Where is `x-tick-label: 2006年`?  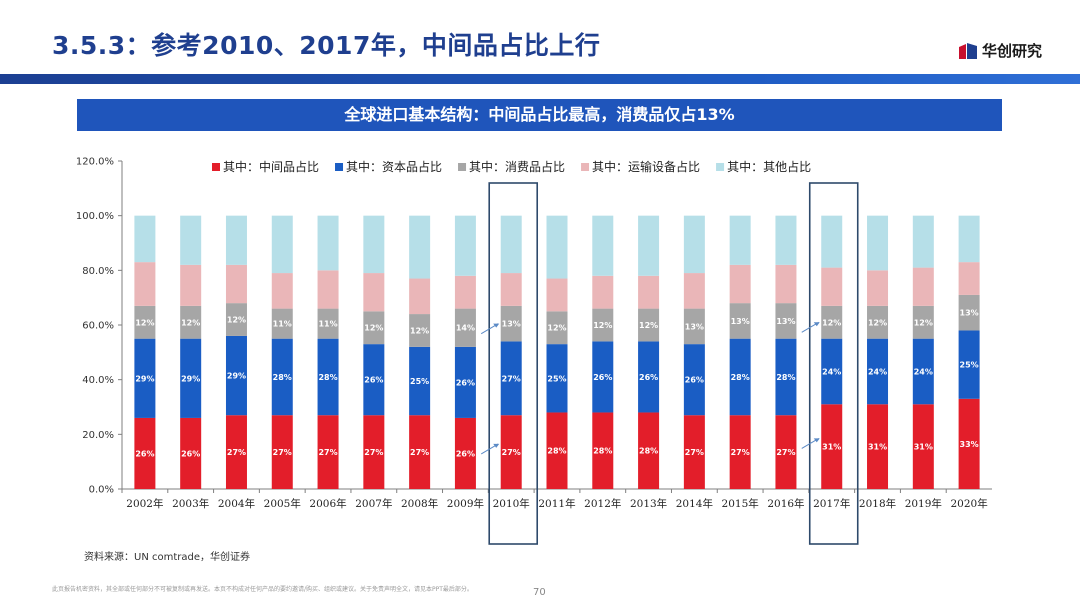
x-tick-label: 2006年 is located at coordinates (327, 503).